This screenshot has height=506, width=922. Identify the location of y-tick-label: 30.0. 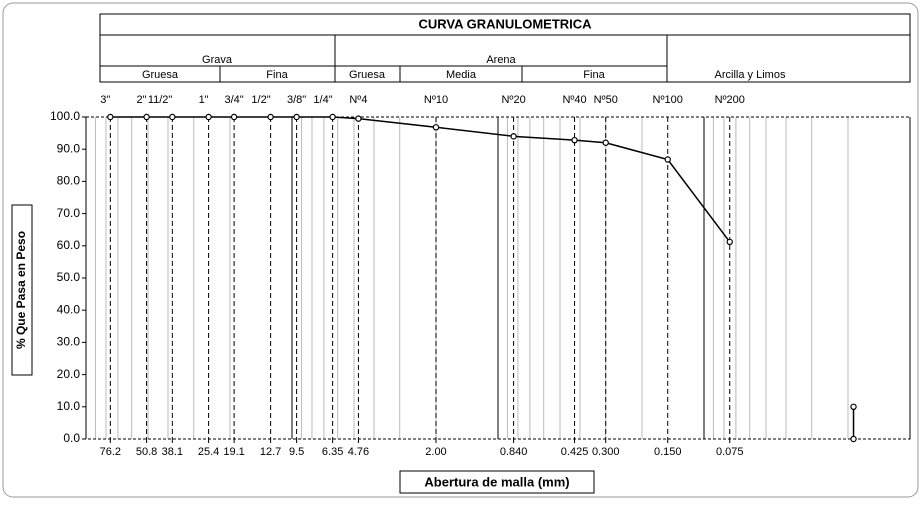
(69, 342).